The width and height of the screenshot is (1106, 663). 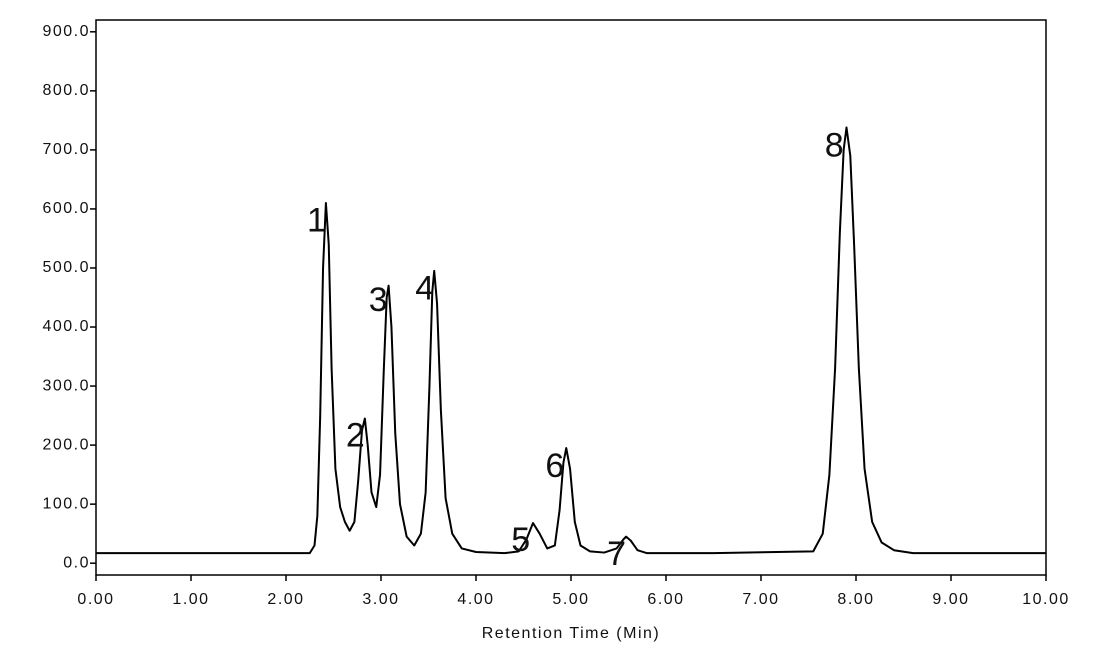 What do you see at coordinates (66, 444) in the screenshot?
I see `y-tick-label: 200.0` at bounding box center [66, 444].